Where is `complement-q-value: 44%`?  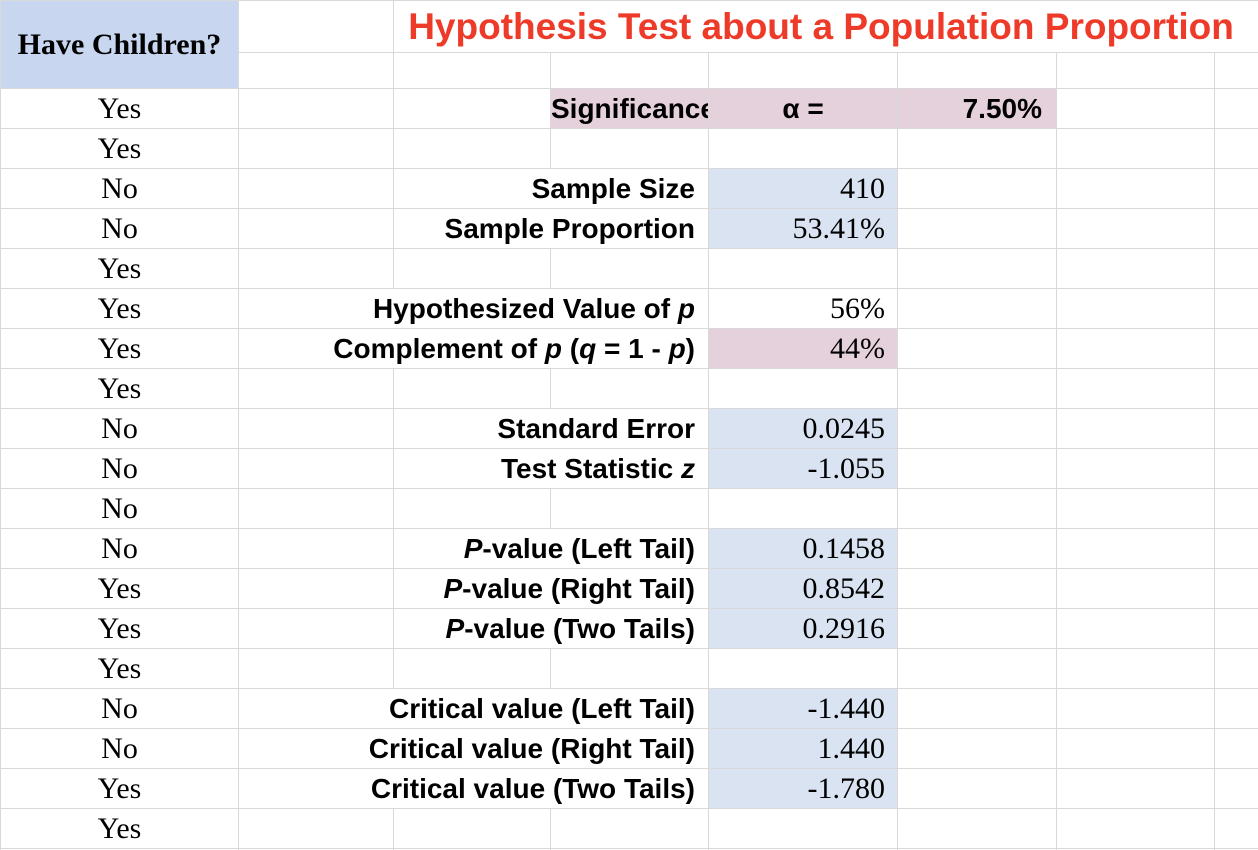
complement-q-value: 44% is located at coordinates (803, 348).